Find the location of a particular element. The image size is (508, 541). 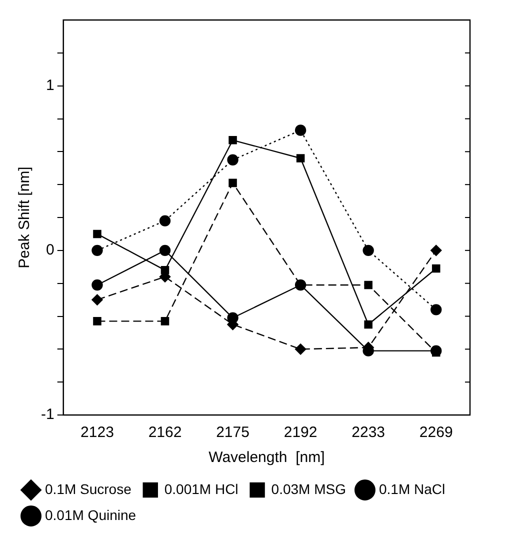

y-tick-label: 1 is located at coordinates (50, 85).